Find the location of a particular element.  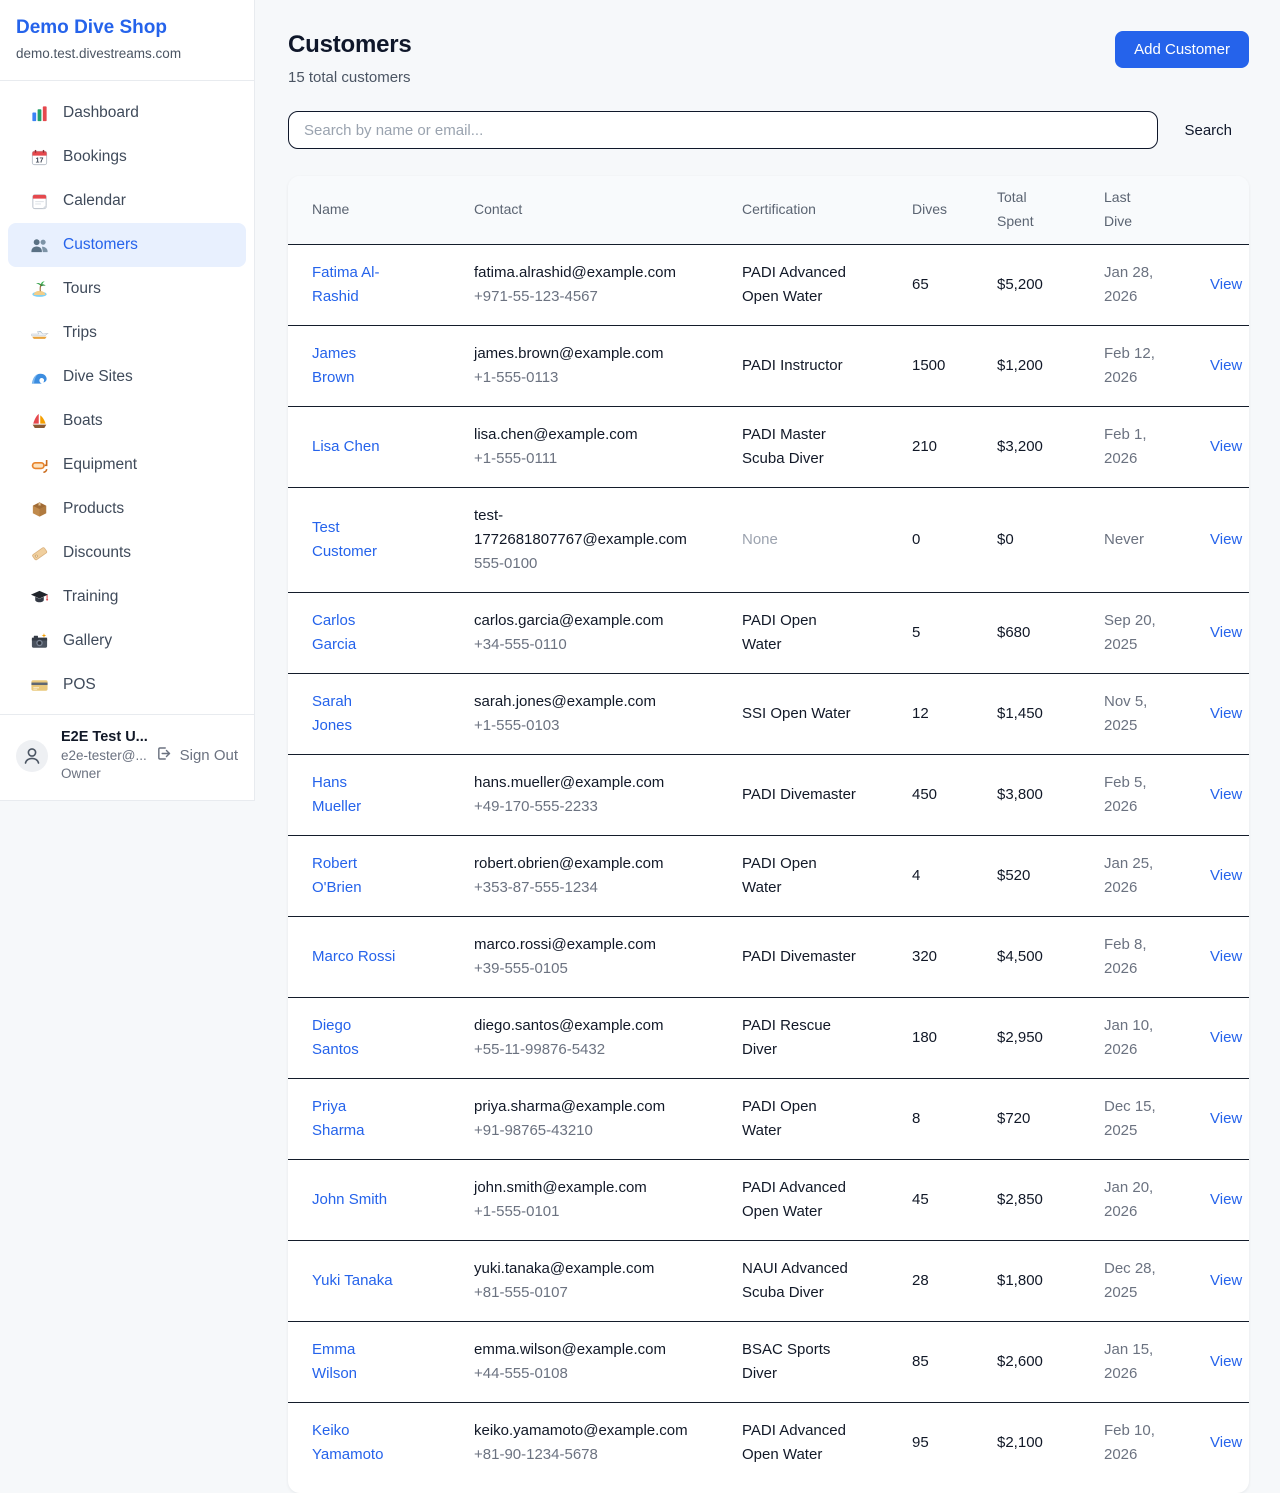

package-icon is located at coordinates (39, 509).